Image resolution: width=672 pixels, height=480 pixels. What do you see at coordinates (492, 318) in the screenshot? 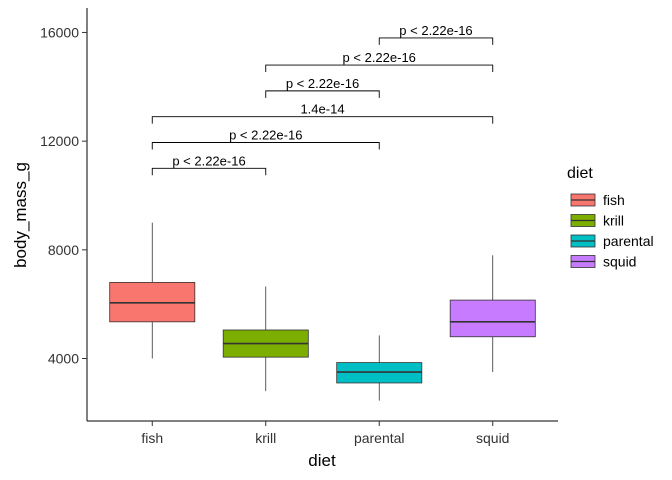
I see `box-iqr` at bounding box center [492, 318].